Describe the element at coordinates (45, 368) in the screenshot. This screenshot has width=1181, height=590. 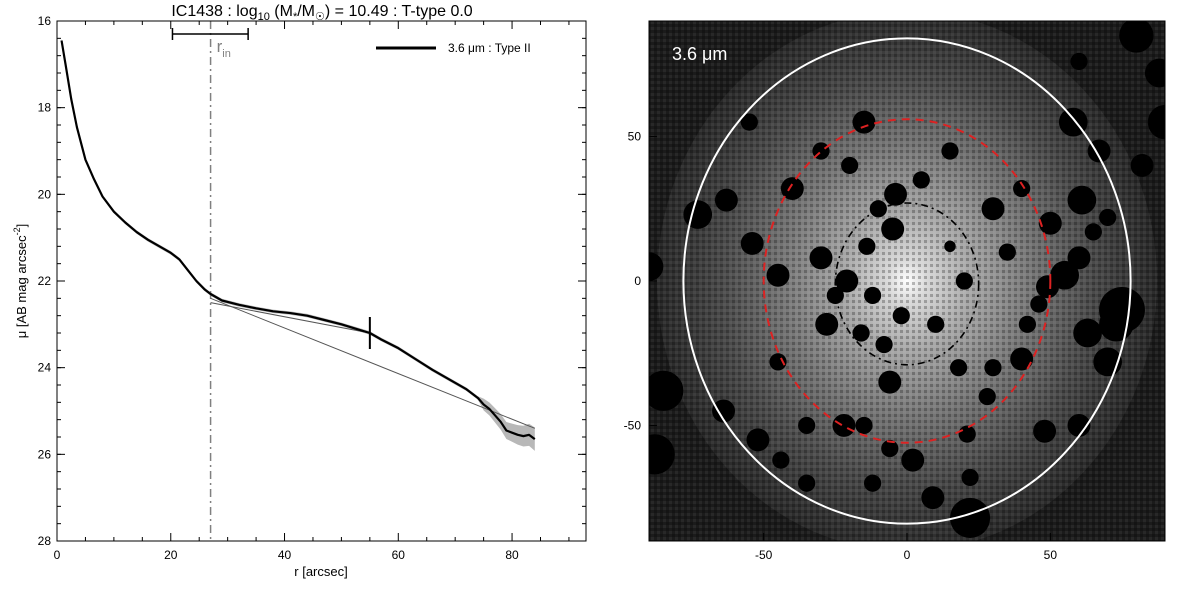
I see `y-tick-label: 24` at that location.